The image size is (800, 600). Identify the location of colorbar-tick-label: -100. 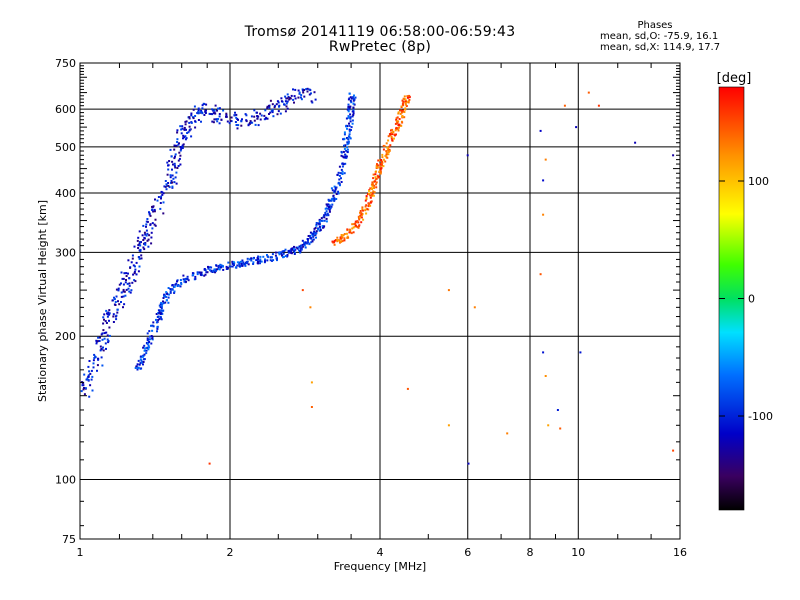
(760, 416).